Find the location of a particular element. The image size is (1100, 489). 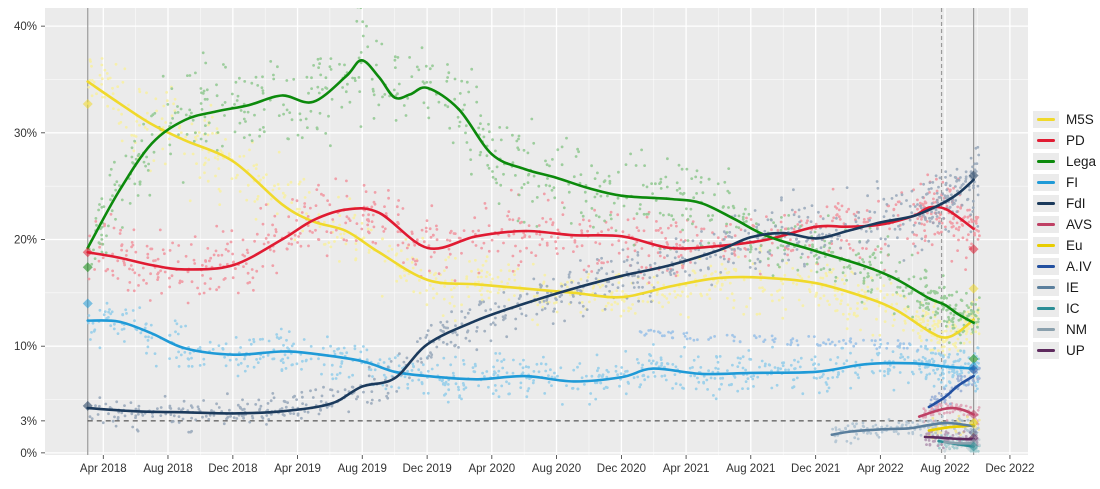

legend-swatch-FI is located at coordinates (1046, 182).